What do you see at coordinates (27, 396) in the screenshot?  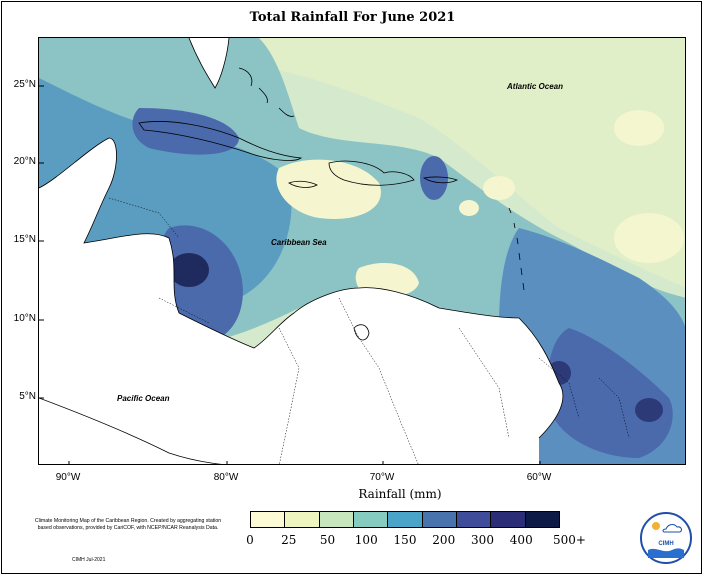 I see `y-tick-label-5n: 5°N` at bounding box center [27, 396].